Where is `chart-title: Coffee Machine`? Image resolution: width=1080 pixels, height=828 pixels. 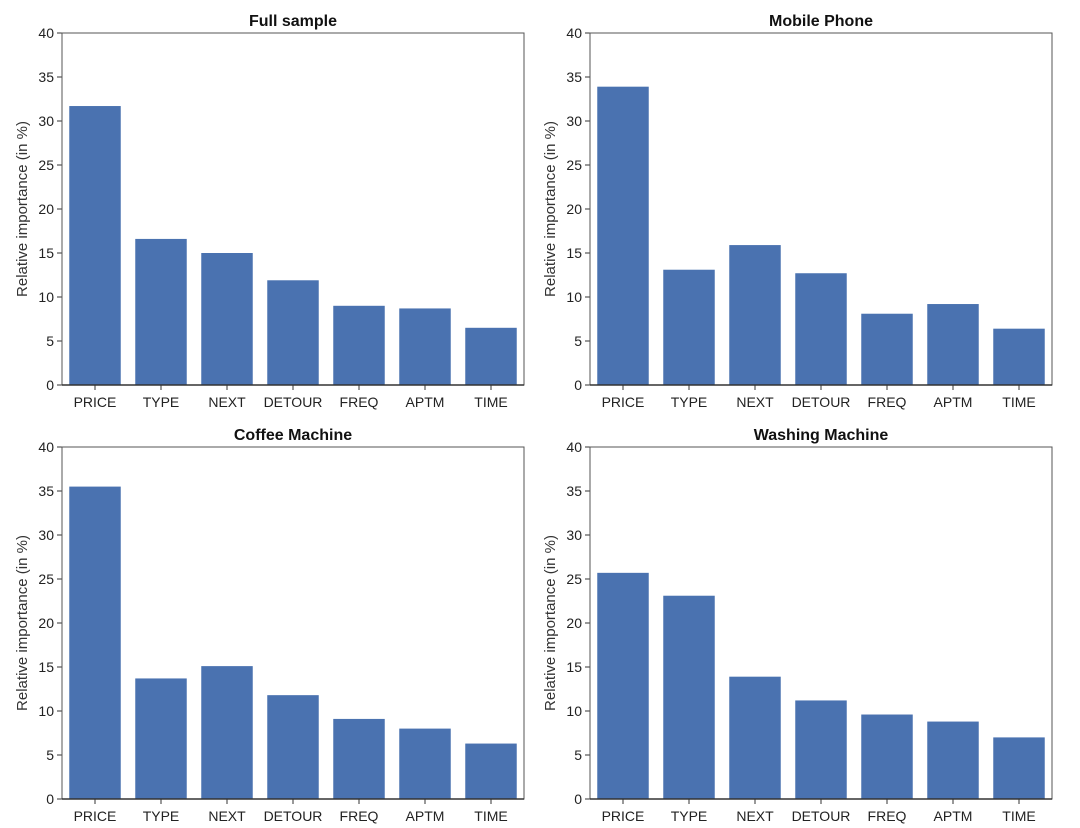
chart-title: Coffee Machine is located at coordinates (293, 435).